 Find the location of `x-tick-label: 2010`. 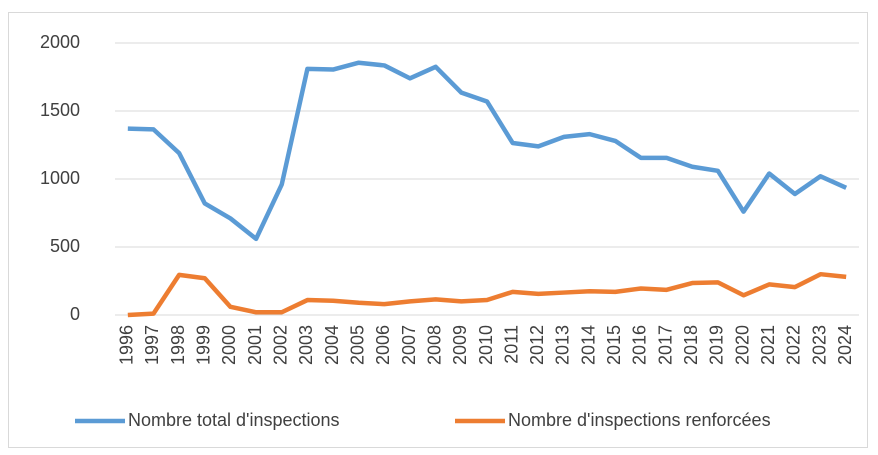

x-tick-label: 2010 is located at coordinates (486, 345).